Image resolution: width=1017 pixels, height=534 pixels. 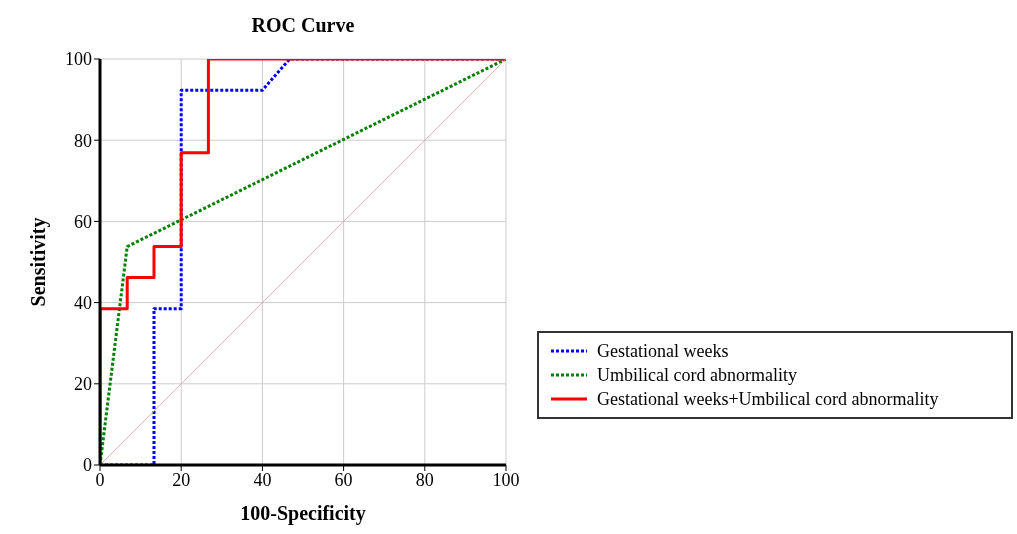 I want to click on legend-label: Gestational weeks, so click(x=663, y=351).